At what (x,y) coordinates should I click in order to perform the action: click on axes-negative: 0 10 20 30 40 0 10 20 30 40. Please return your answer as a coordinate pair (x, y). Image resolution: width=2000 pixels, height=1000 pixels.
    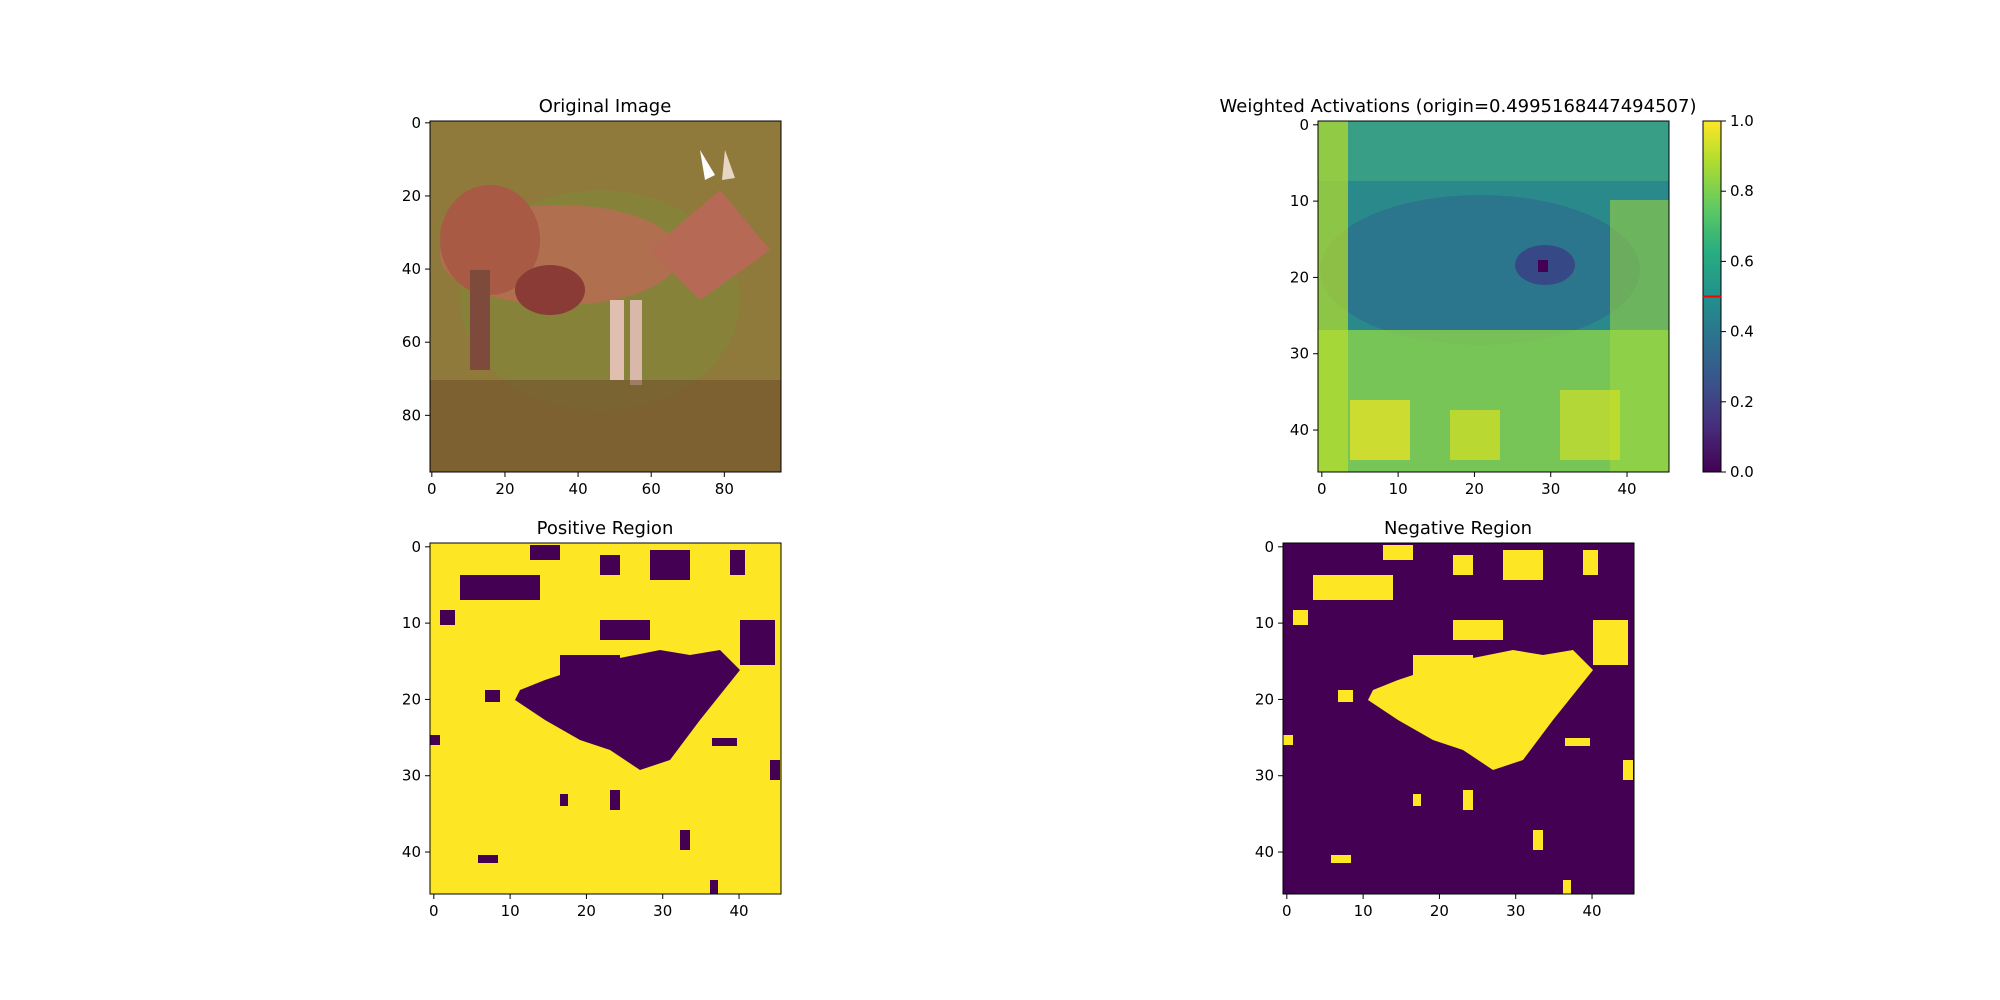
    Looking at the image, I should click on (1428, 729).